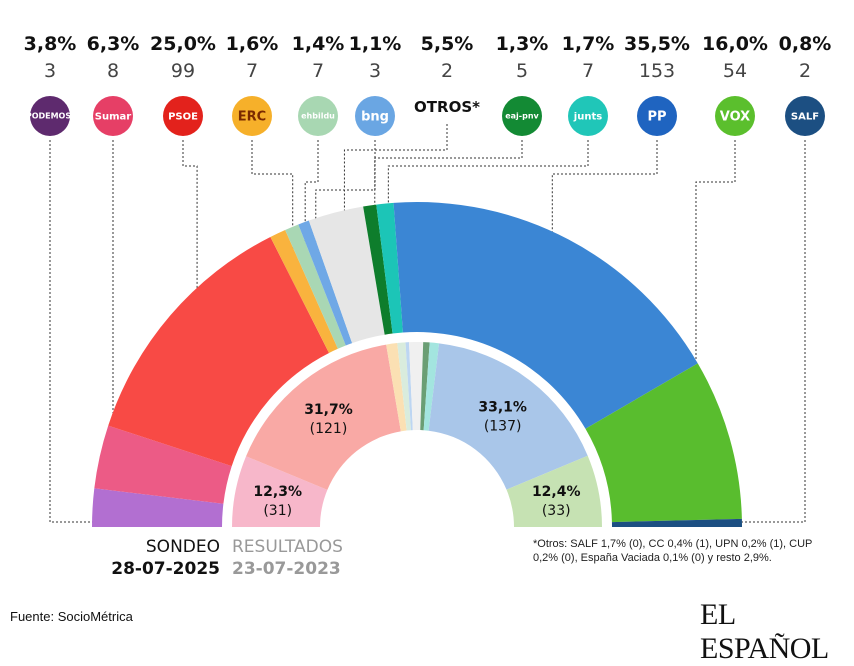 This screenshot has width=854, height=666. Describe the element at coordinates (604, 205) in the screenshot. I see `leader-line-pp` at that location.